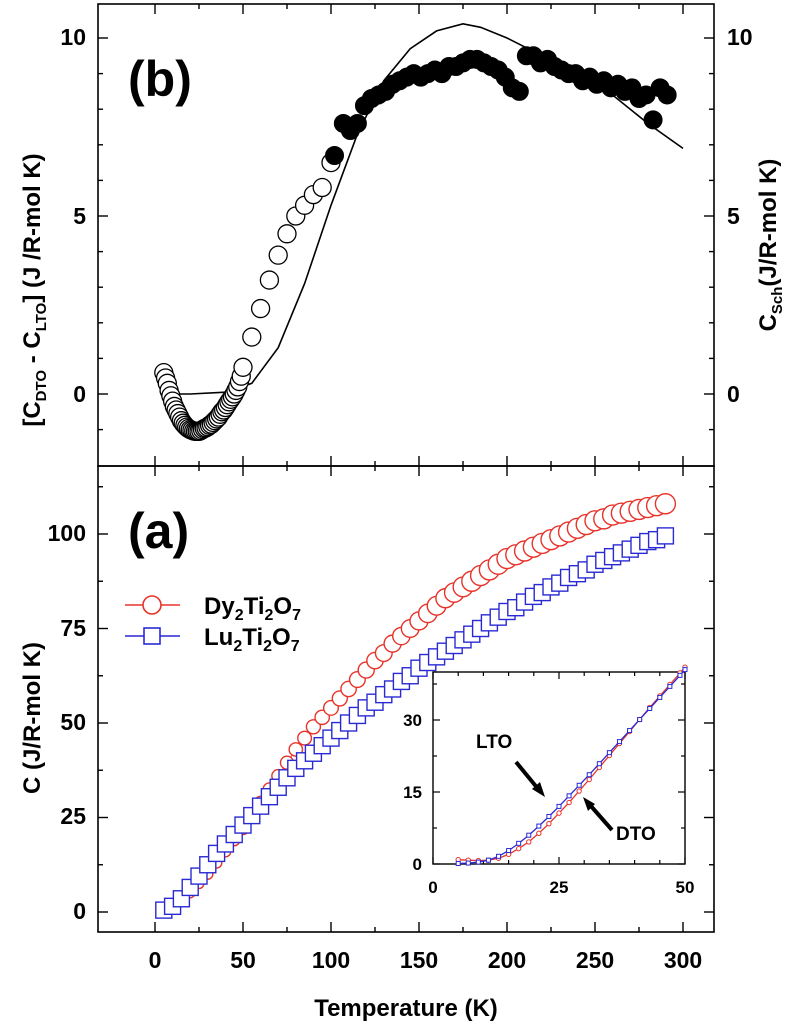 The height and width of the screenshot is (1029, 793). I want to click on b-y2tick-label: 10, so click(740, 37).